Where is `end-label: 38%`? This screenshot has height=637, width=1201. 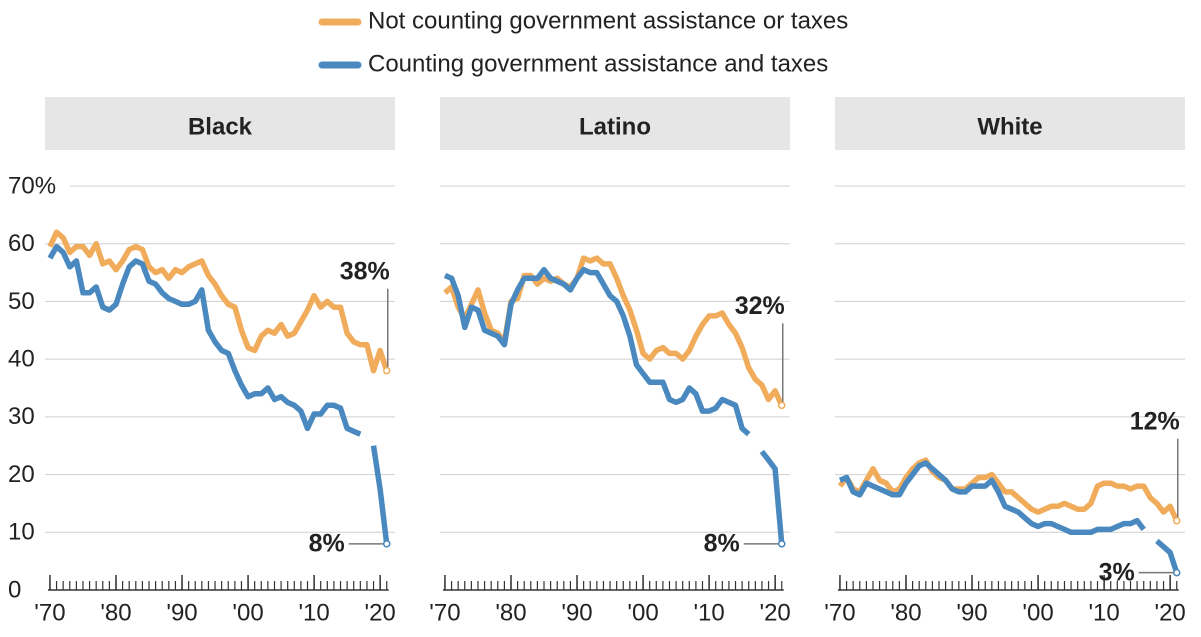
end-label: 38% is located at coordinates (365, 271).